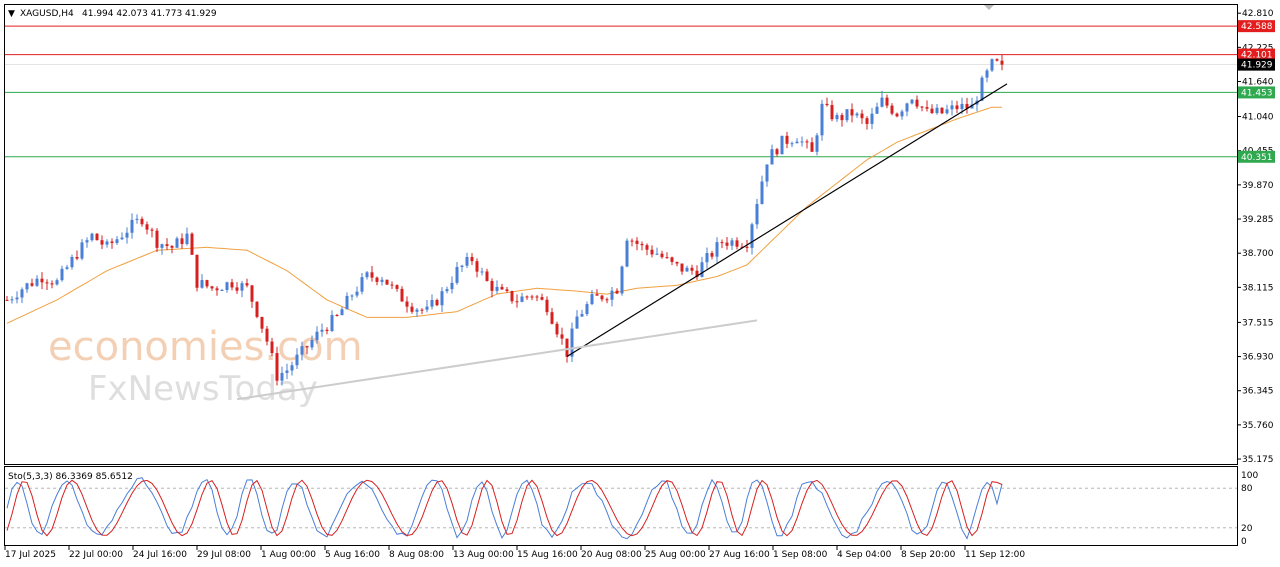  What do you see at coordinates (11, 14) in the screenshot?
I see `collapse-arrow-icon: ▼` at bounding box center [11, 14].